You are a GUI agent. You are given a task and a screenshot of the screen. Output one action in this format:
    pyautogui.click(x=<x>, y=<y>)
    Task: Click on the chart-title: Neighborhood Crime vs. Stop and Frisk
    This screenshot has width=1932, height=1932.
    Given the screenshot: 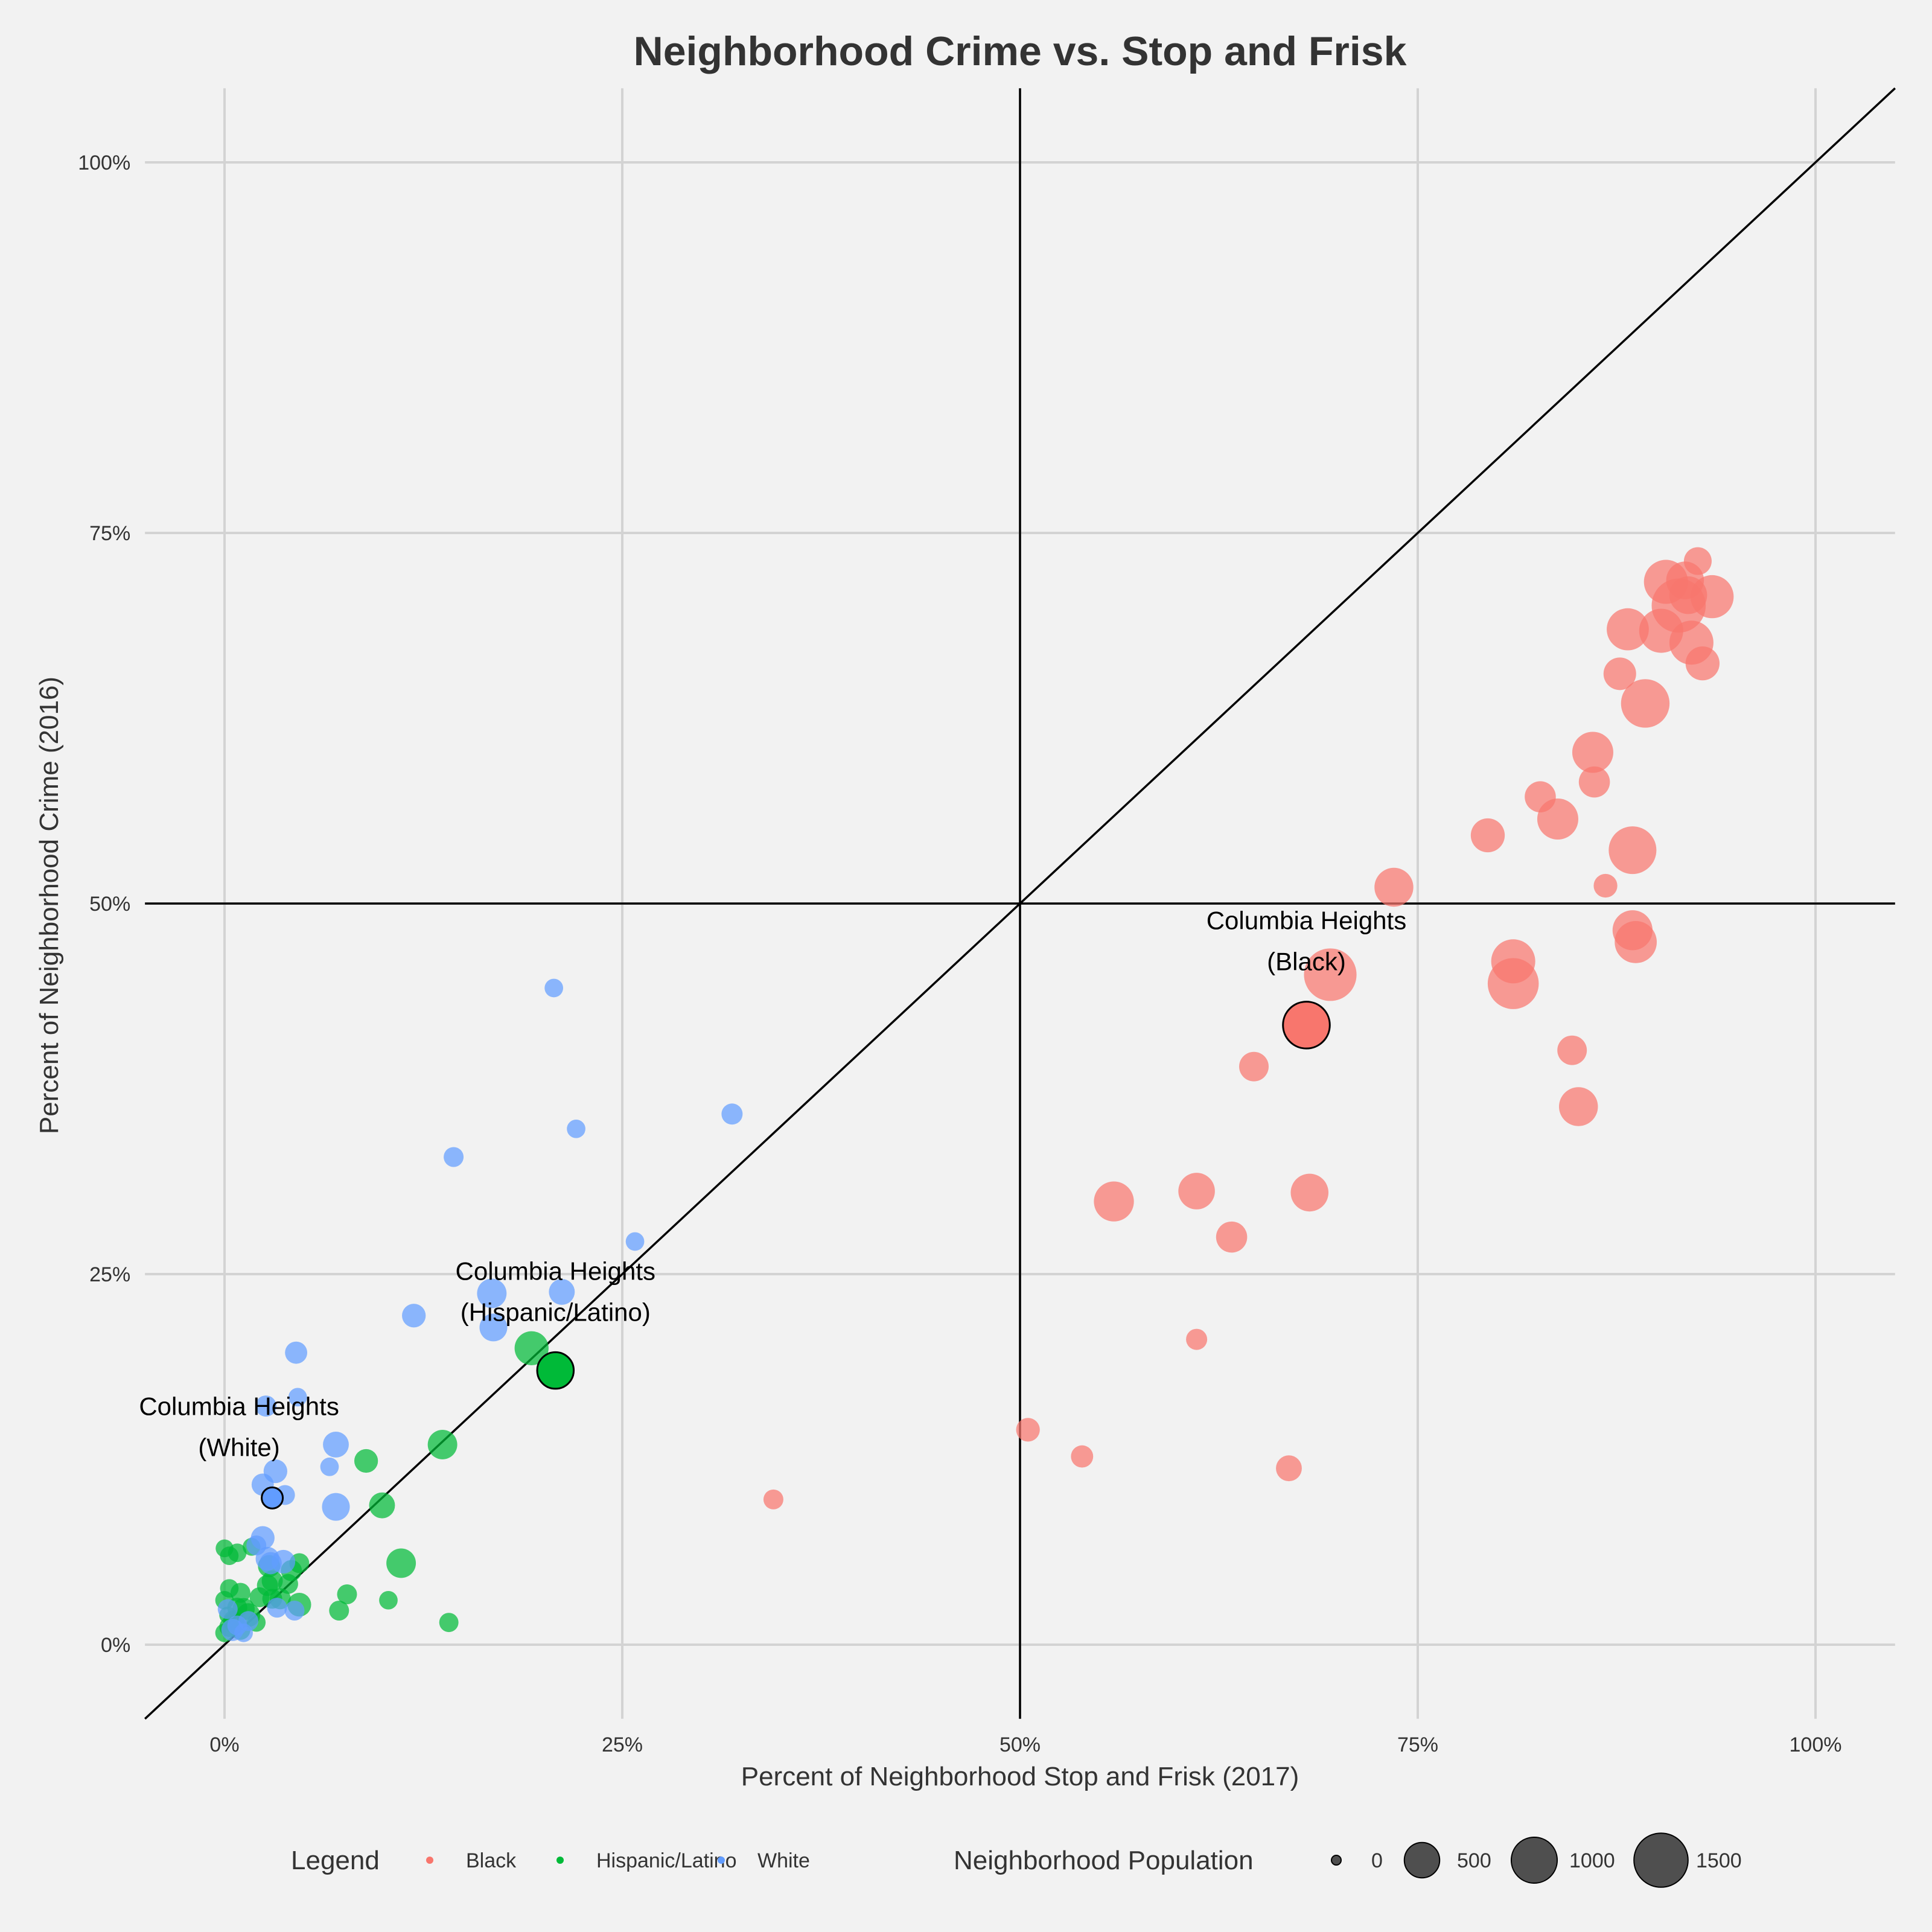 What is the action you would take?
    pyautogui.click(x=1020, y=51)
    